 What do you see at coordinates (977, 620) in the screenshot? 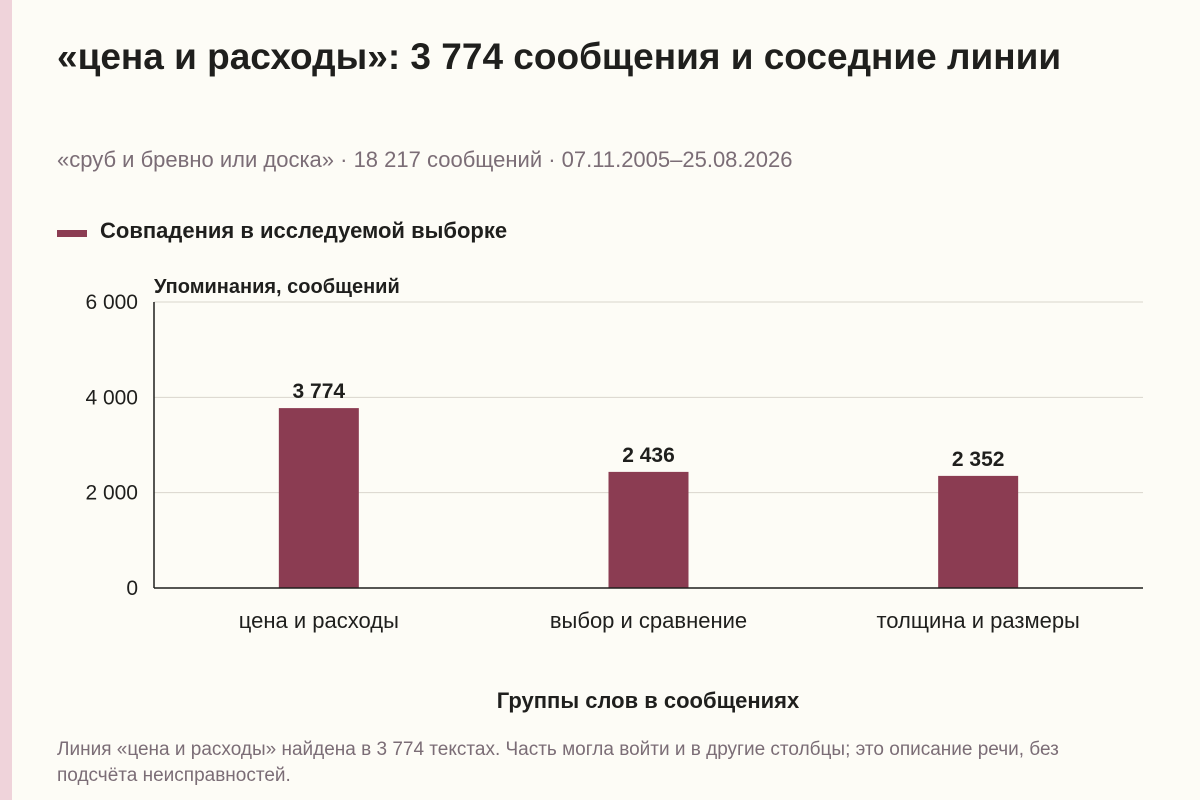
I see `x-tick-label: толщина и размеры` at bounding box center [977, 620].